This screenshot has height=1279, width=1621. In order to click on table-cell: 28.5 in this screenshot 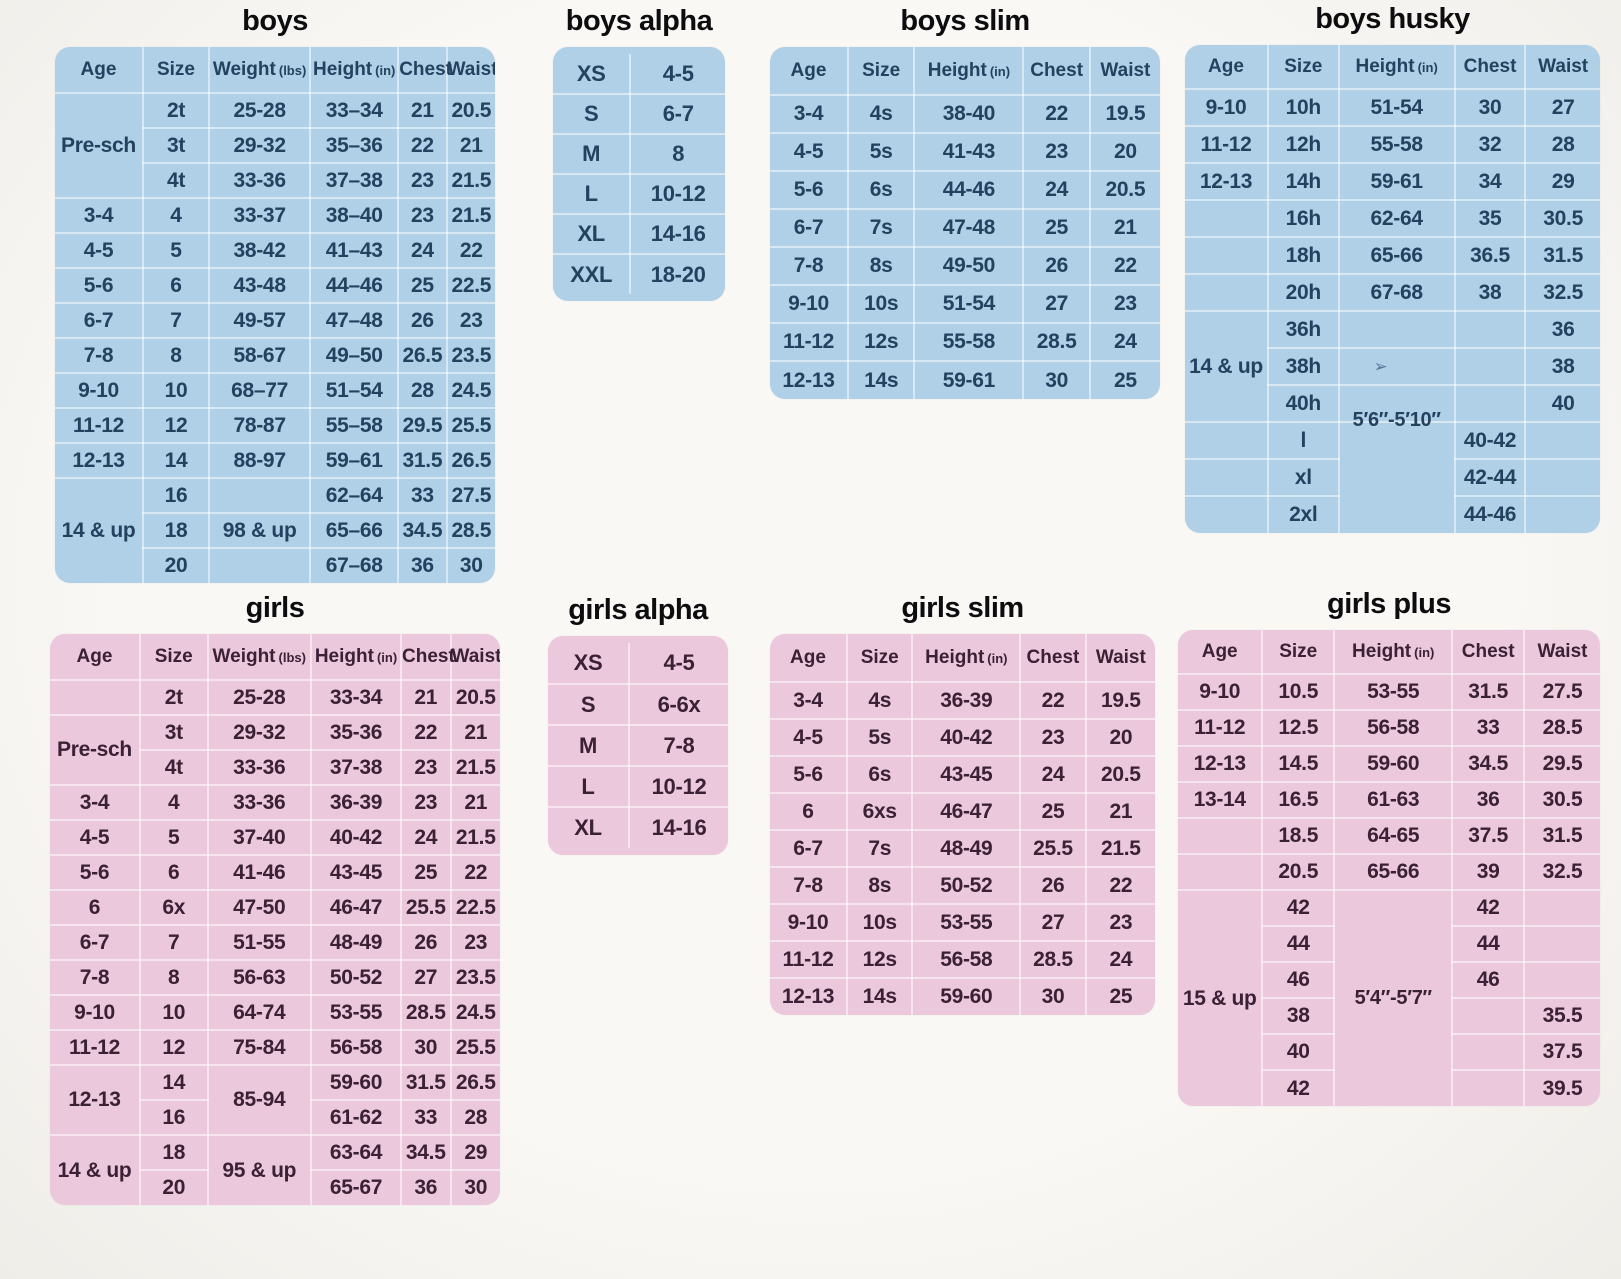, I will do `click(470, 530)`.